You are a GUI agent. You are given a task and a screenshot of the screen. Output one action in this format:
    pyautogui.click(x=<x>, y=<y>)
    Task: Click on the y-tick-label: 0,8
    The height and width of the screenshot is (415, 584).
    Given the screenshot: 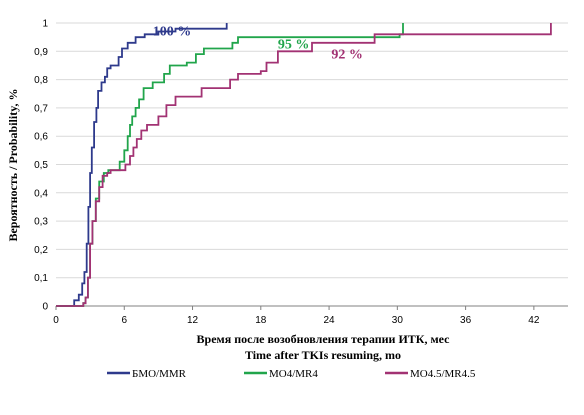 What is the action you would take?
    pyautogui.click(x=41, y=80)
    